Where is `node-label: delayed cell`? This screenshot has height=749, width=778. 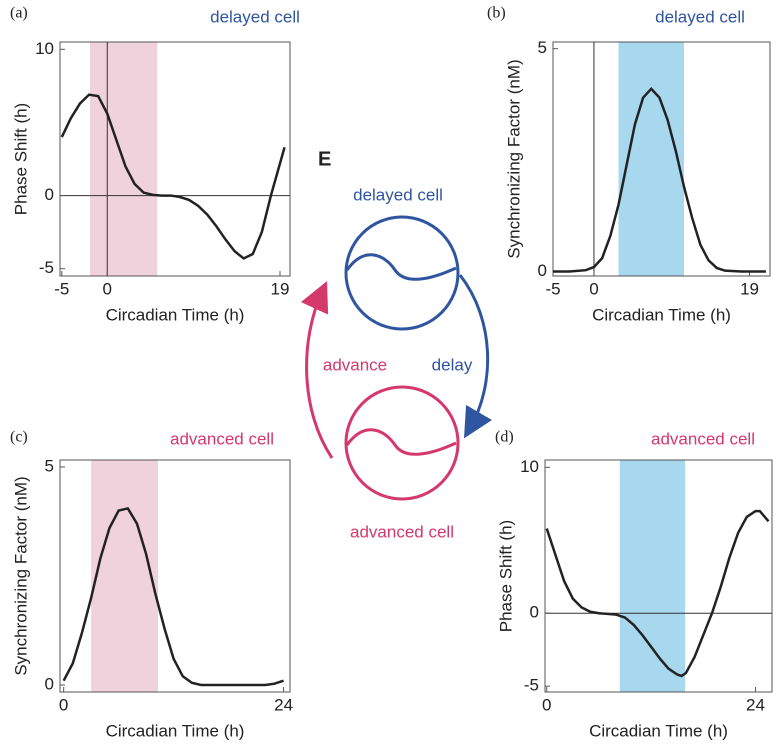
node-label: delayed cell is located at coordinates (398, 194).